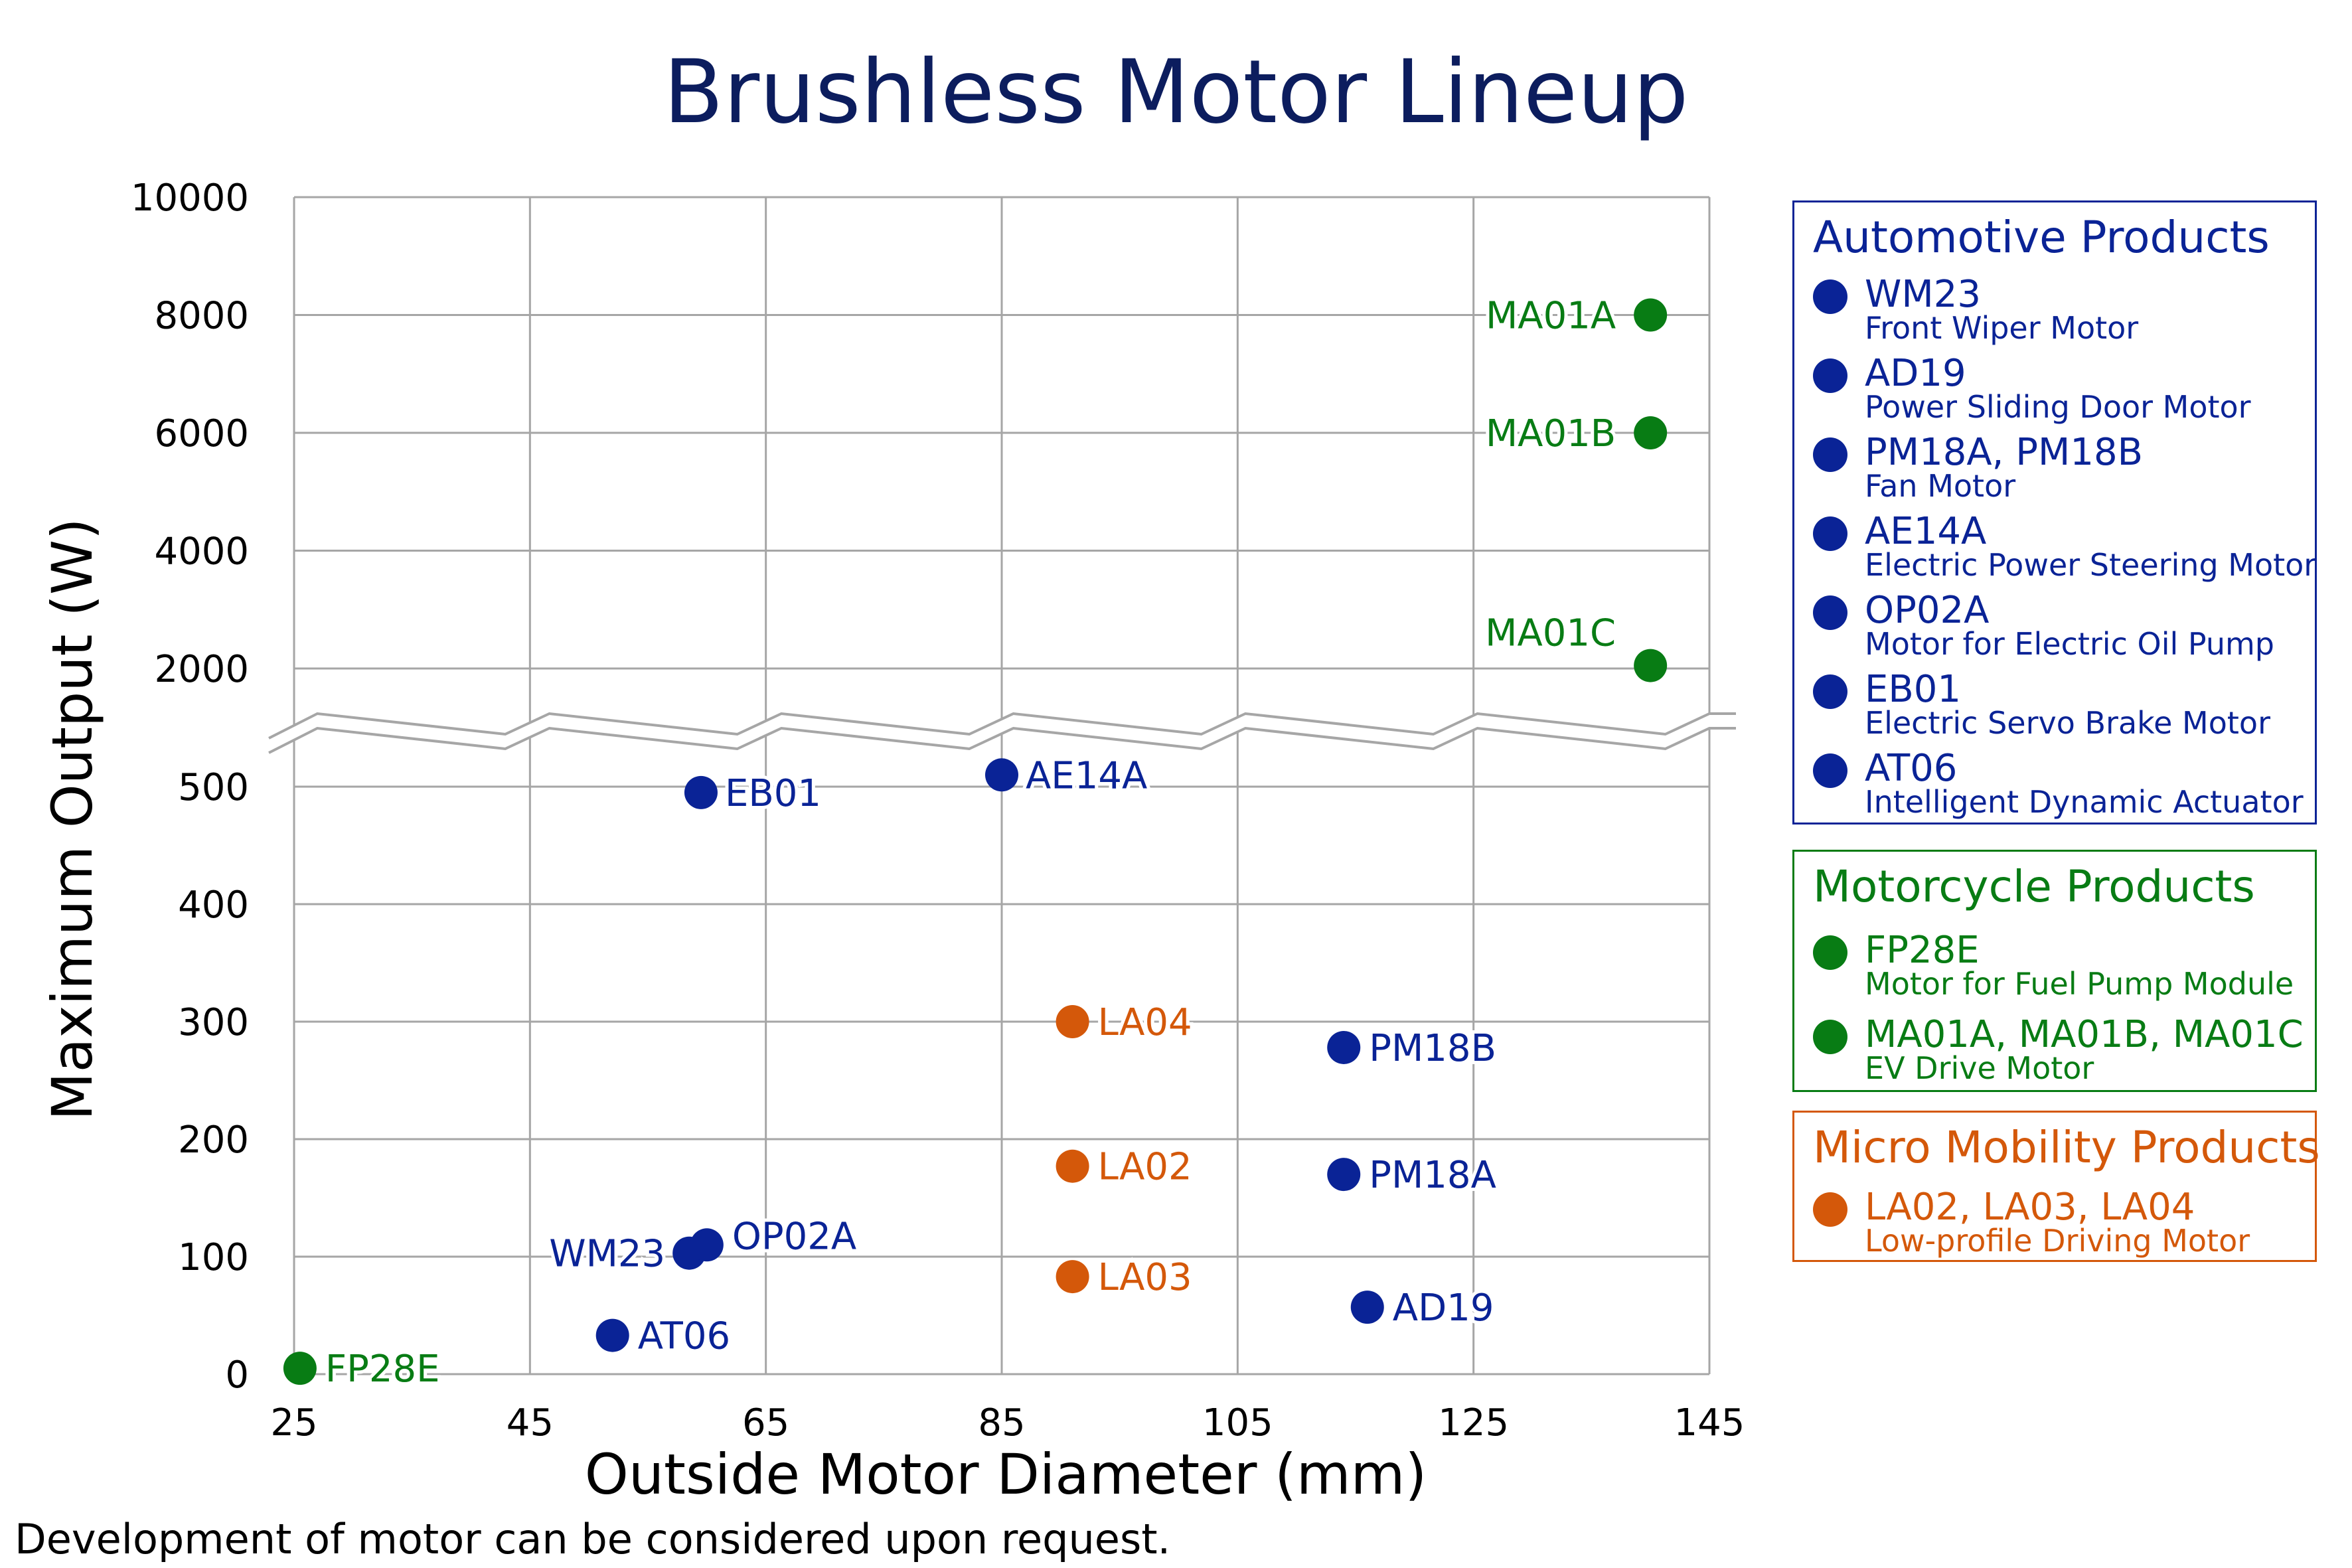 This screenshot has height=1568, width=2352. Describe the element at coordinates (202, 317) in the screenshot. I see `y-tick-label: 8000` at that location.